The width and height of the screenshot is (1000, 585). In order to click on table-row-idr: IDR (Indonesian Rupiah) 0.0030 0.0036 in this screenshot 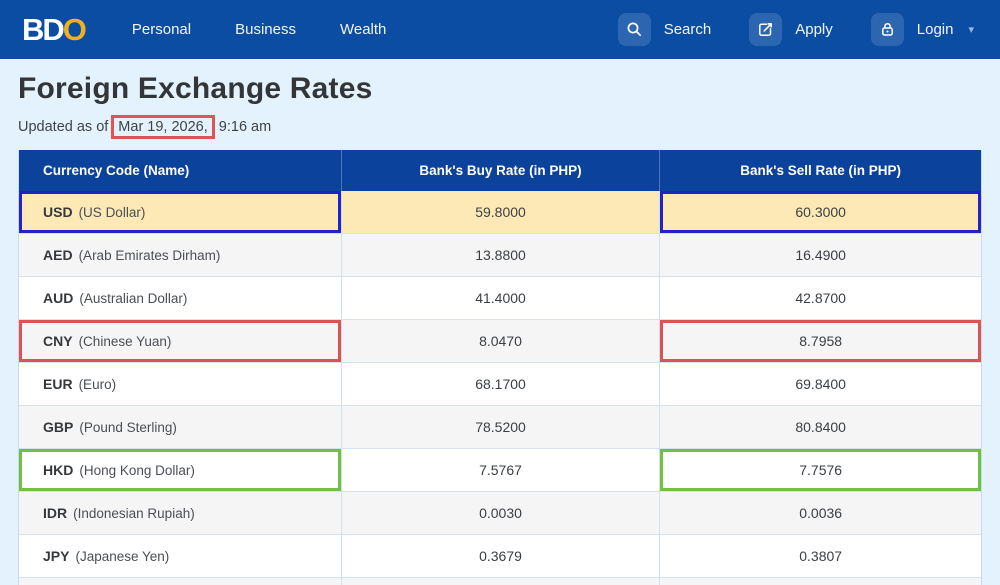, I will do `click(500, 513)`.